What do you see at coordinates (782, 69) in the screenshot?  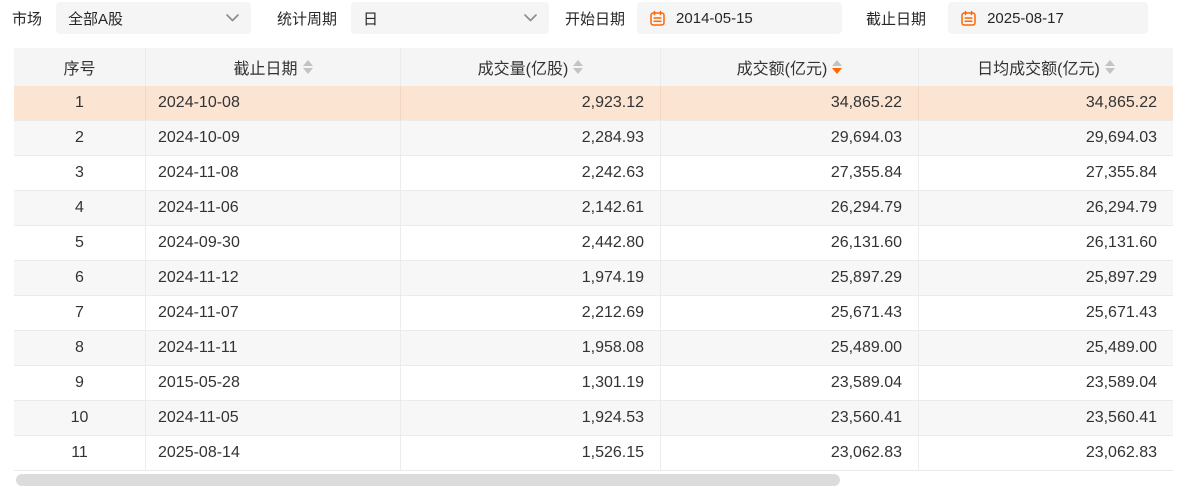 I see `column-header-label: 成交额(亿元)` at bounding box center [782, 69].